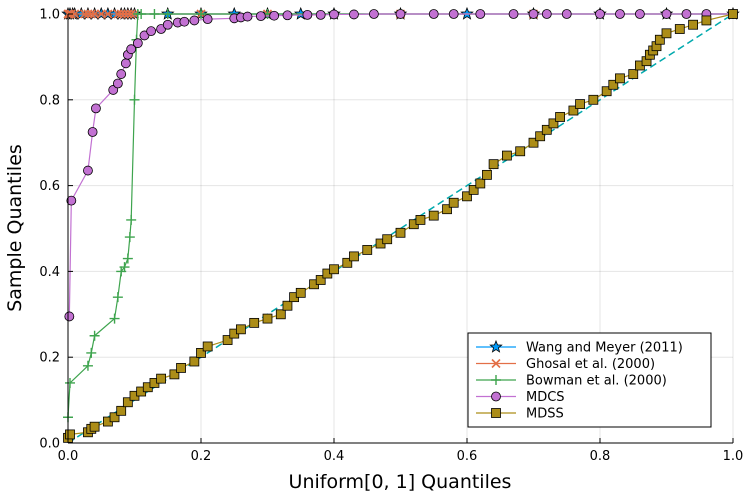 Image resolution: width=747 pixels, height=498 pixels. What do you see at coordinates (545, 397) in the screenshot?
I see `legend-label: MDCS` at bounding box center [545, 397].